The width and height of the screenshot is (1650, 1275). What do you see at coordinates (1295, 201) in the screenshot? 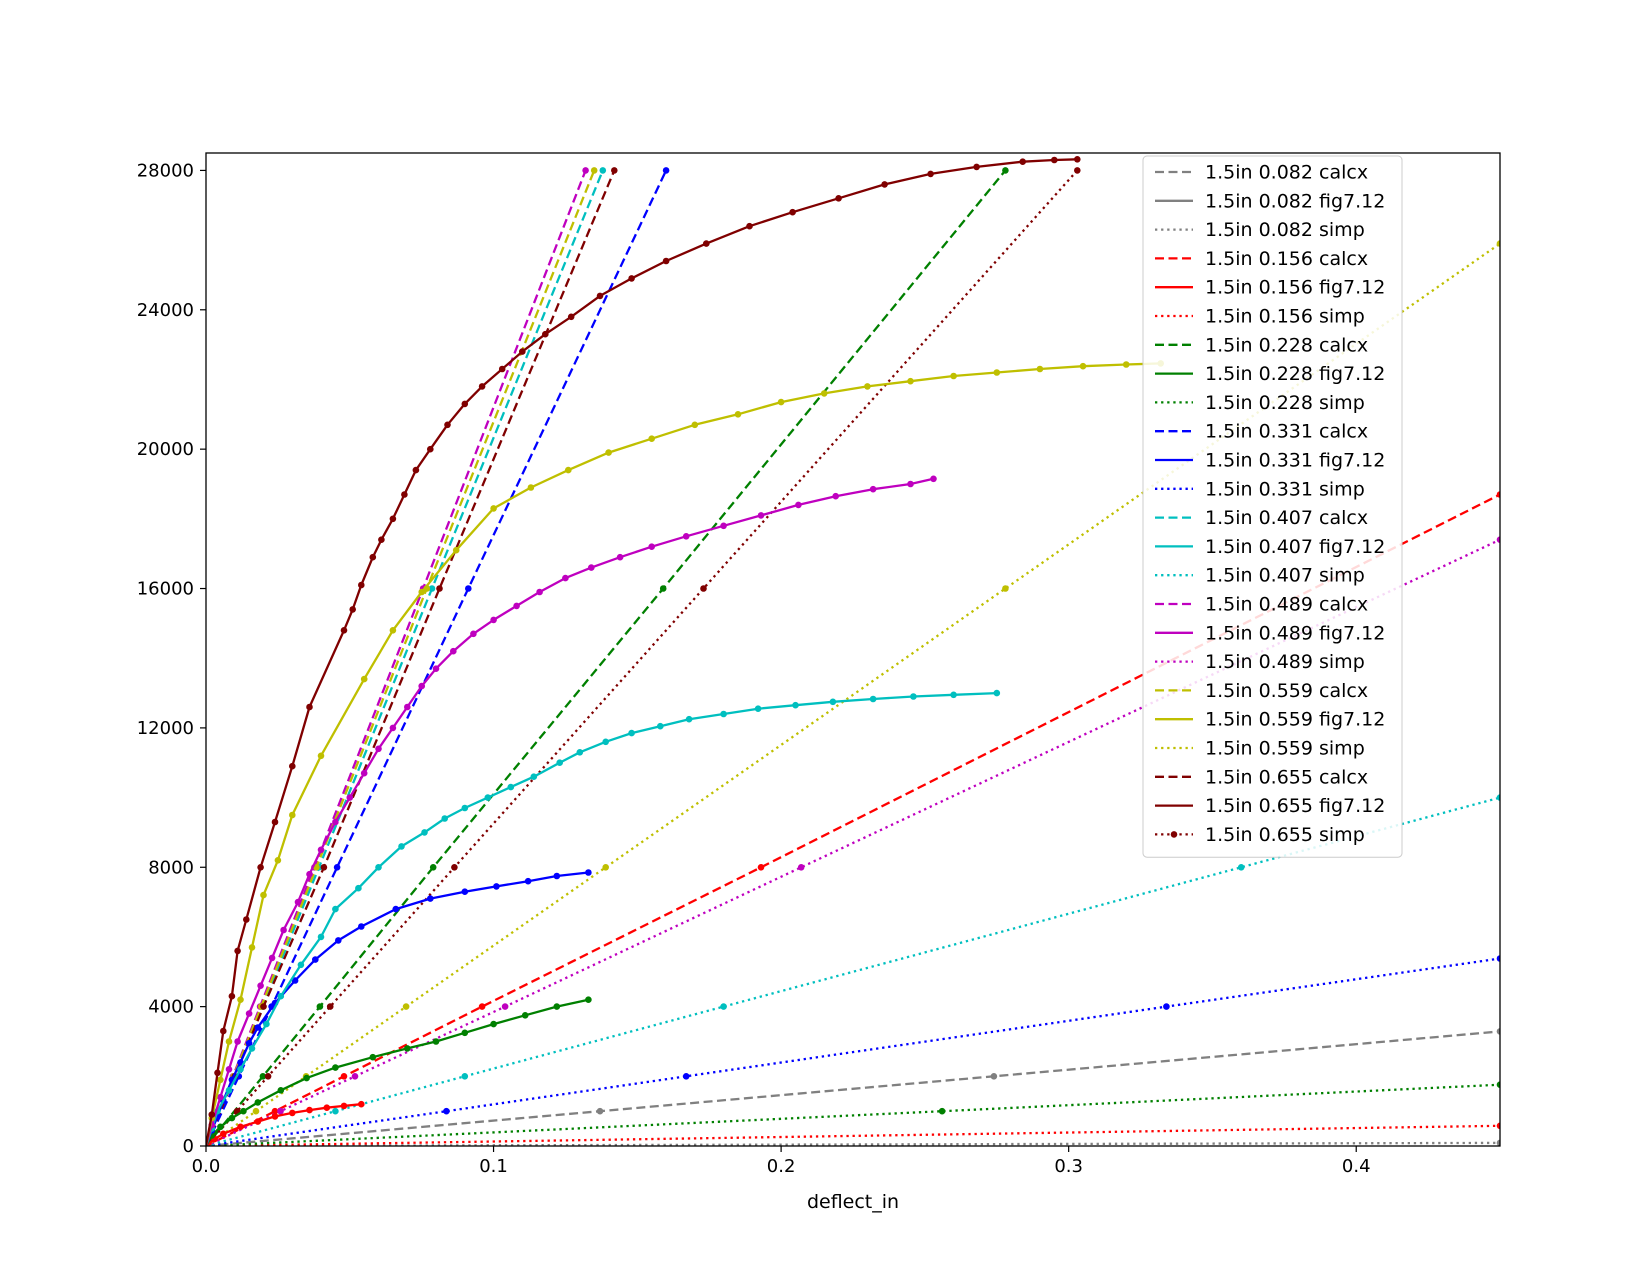
I see `legend-label: 1.5in 0.082 fig7.12` at bounding box center [1295, 201].